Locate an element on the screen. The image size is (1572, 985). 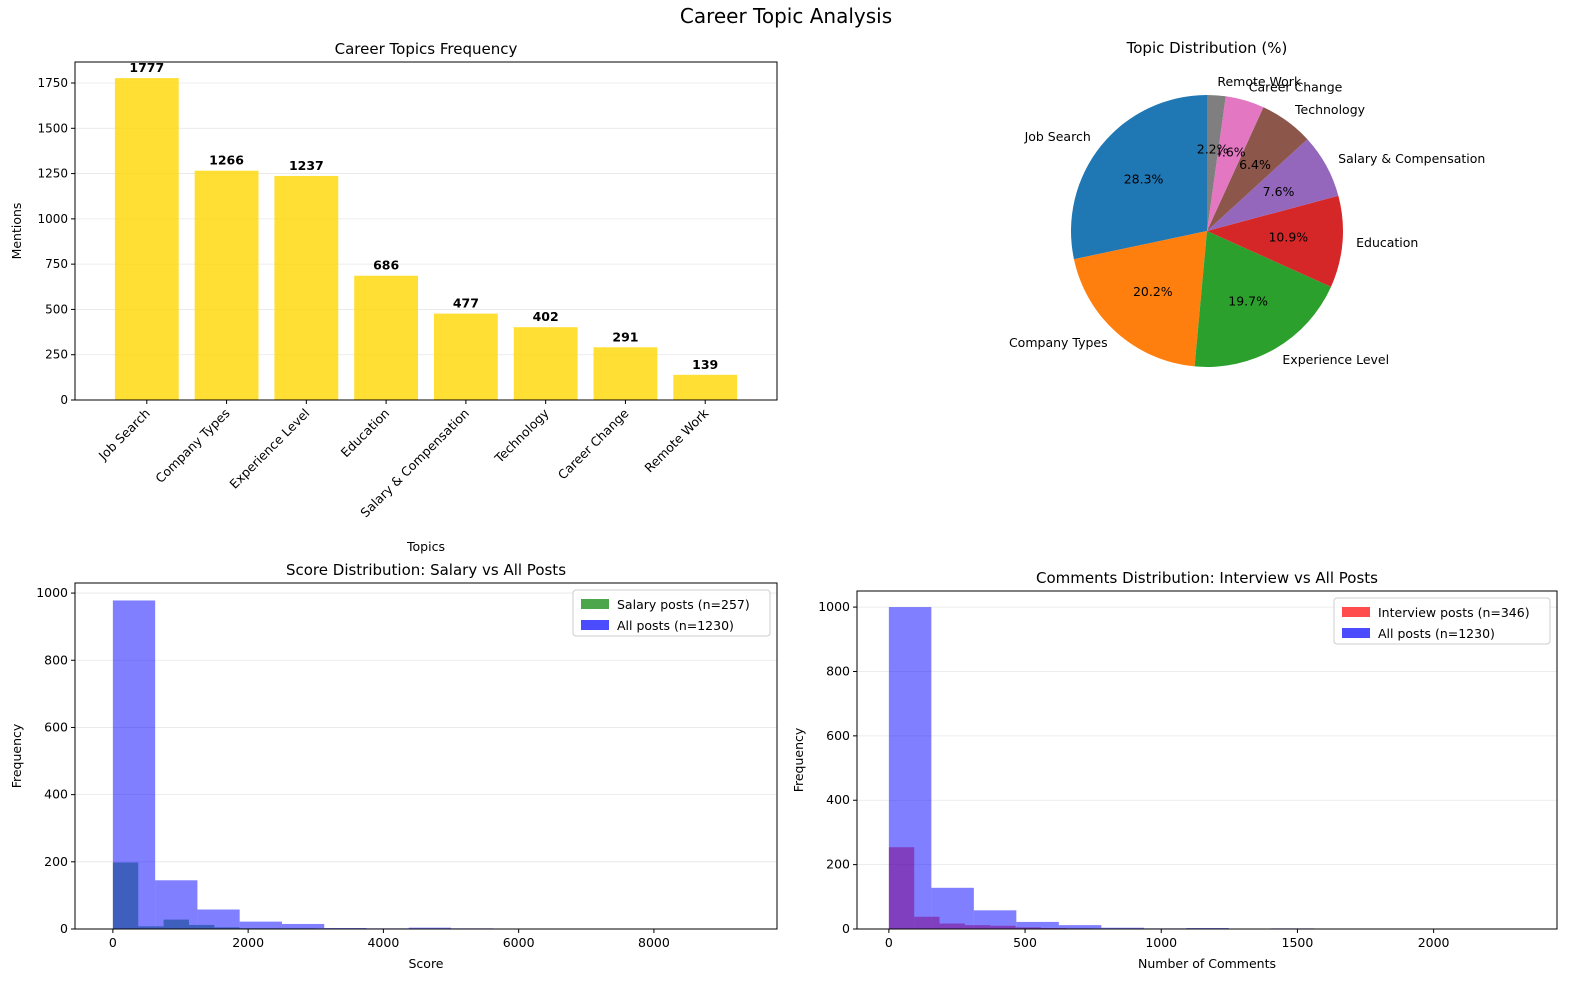
comments-ytick-label: 1000 is located at coordinates (834, 606).